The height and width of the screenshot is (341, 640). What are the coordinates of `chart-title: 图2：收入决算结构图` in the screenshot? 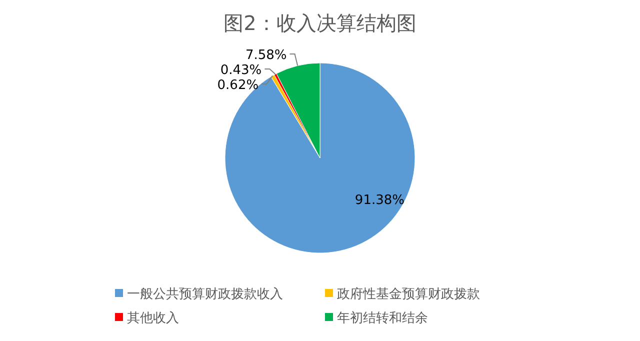 It's located at (320, 23).